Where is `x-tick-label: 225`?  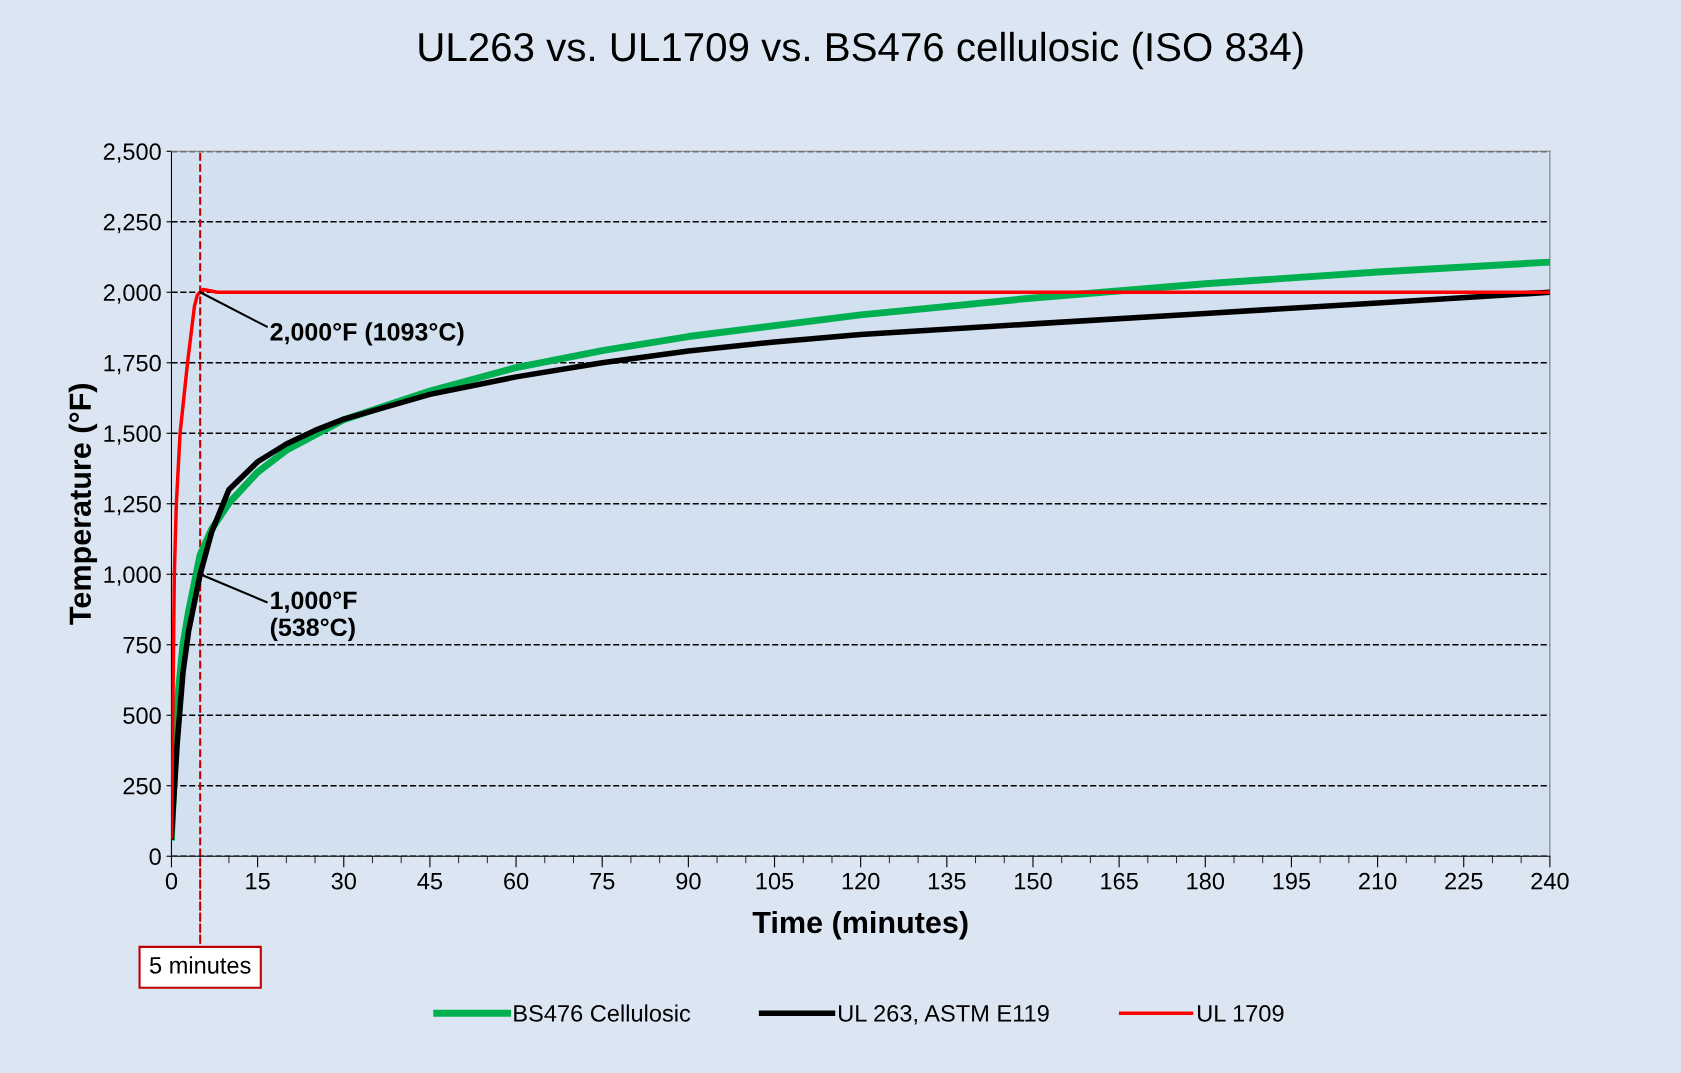
x-tick-label: 225 is located at coordinates (1464, 881).